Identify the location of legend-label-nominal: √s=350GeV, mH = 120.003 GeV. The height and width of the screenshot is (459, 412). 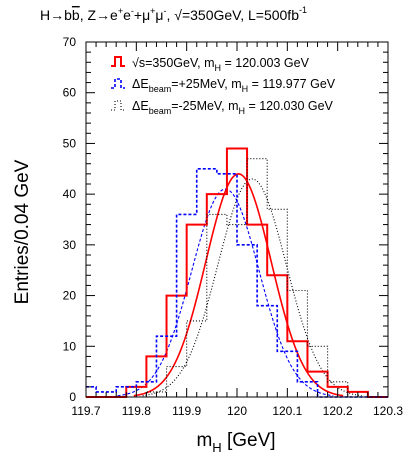
(221, 64).